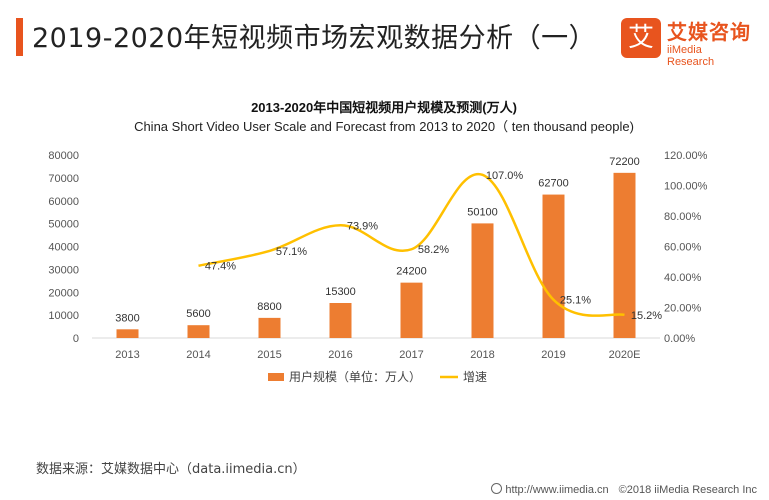  Describe the element at coordinates (127, 333) in the screenshot. I see `bar-2013` at that location.